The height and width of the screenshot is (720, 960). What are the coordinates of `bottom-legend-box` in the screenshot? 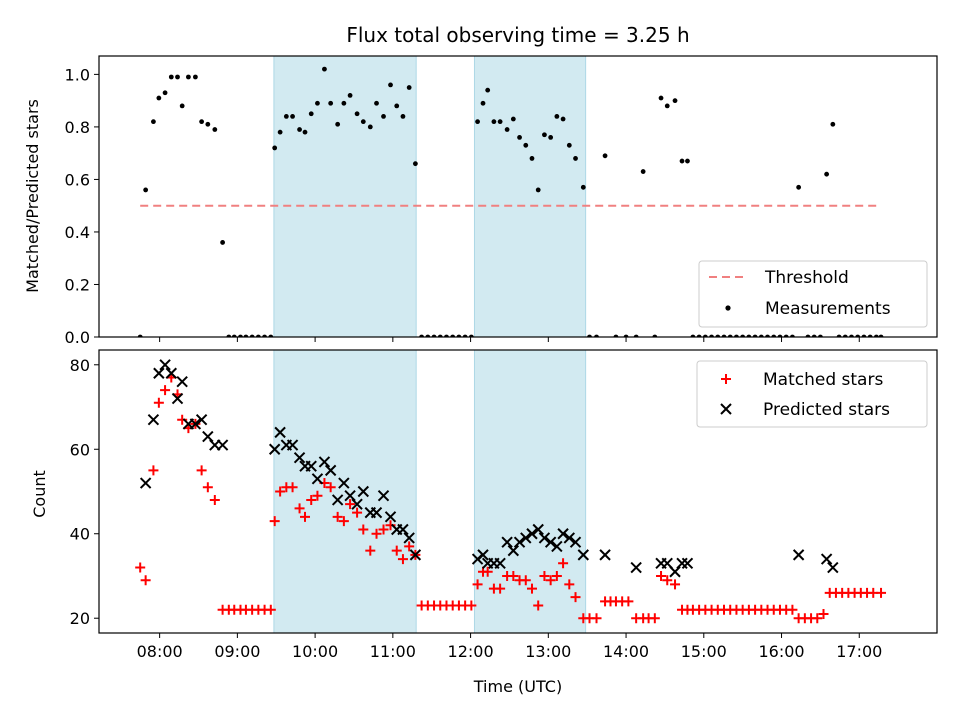 It's located at (812, 394).